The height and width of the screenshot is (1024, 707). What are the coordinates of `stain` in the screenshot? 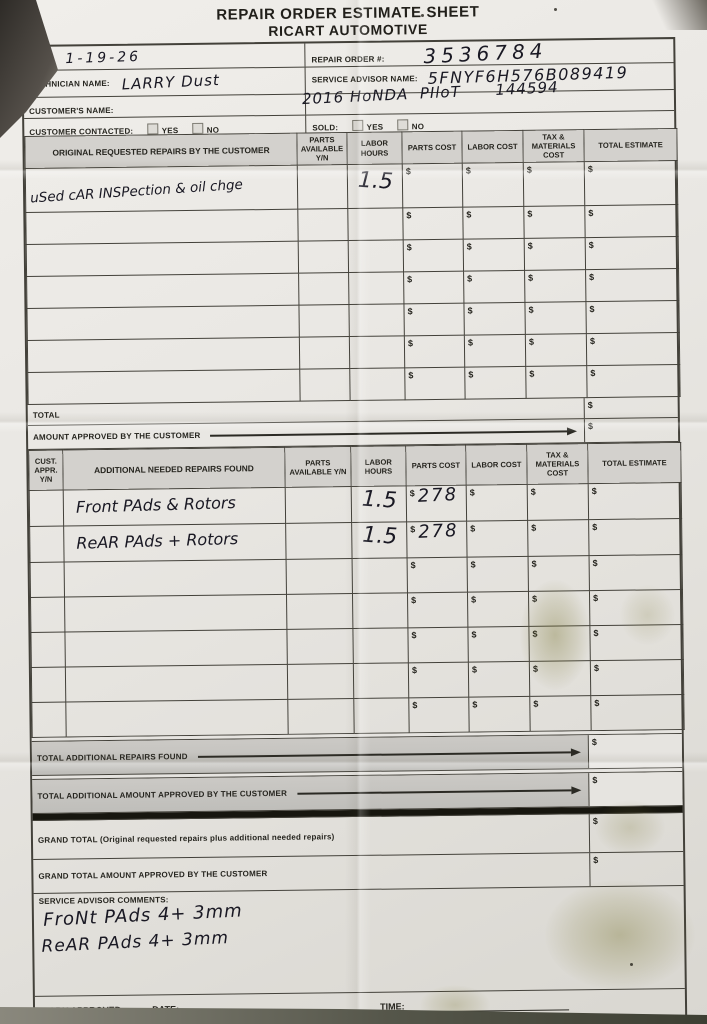 It's located at (620, 935).